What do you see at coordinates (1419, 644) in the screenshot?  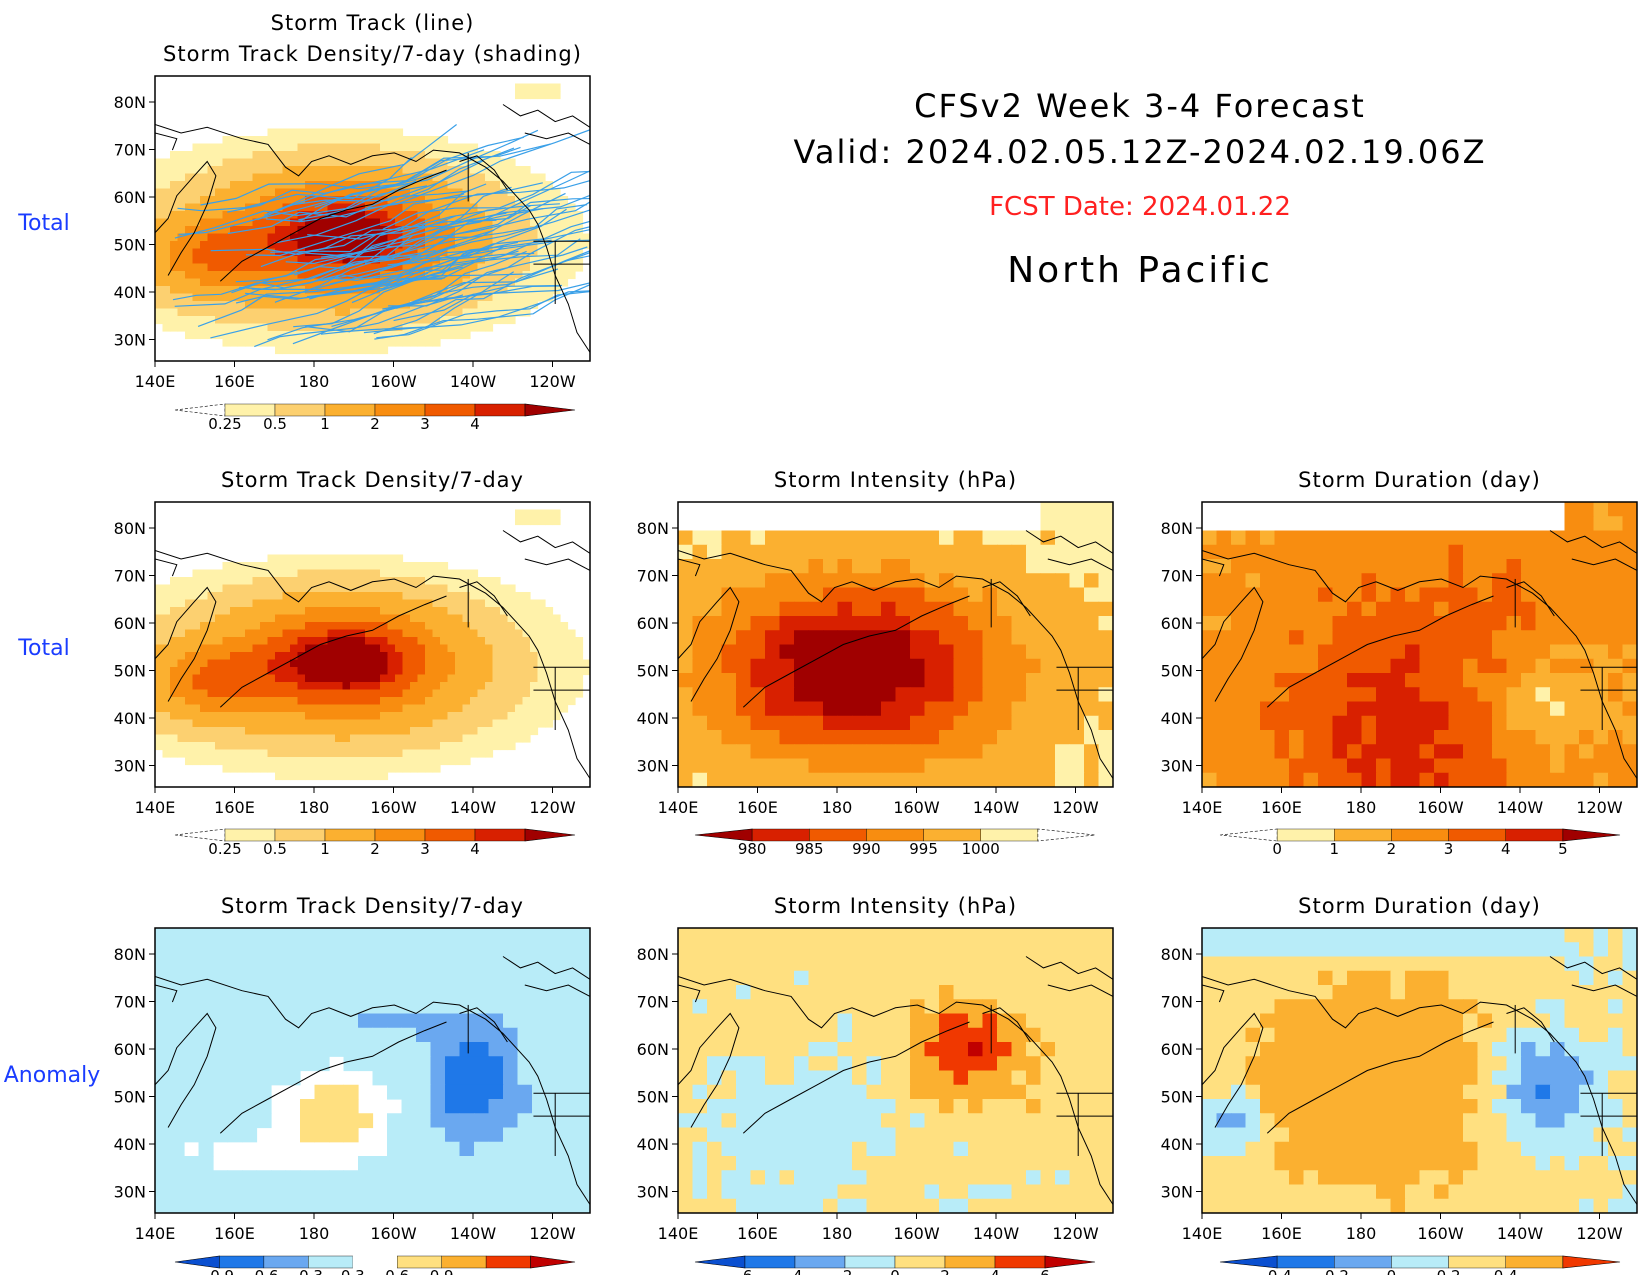 I see `shading-layer` at bounding box center [1419, 644].